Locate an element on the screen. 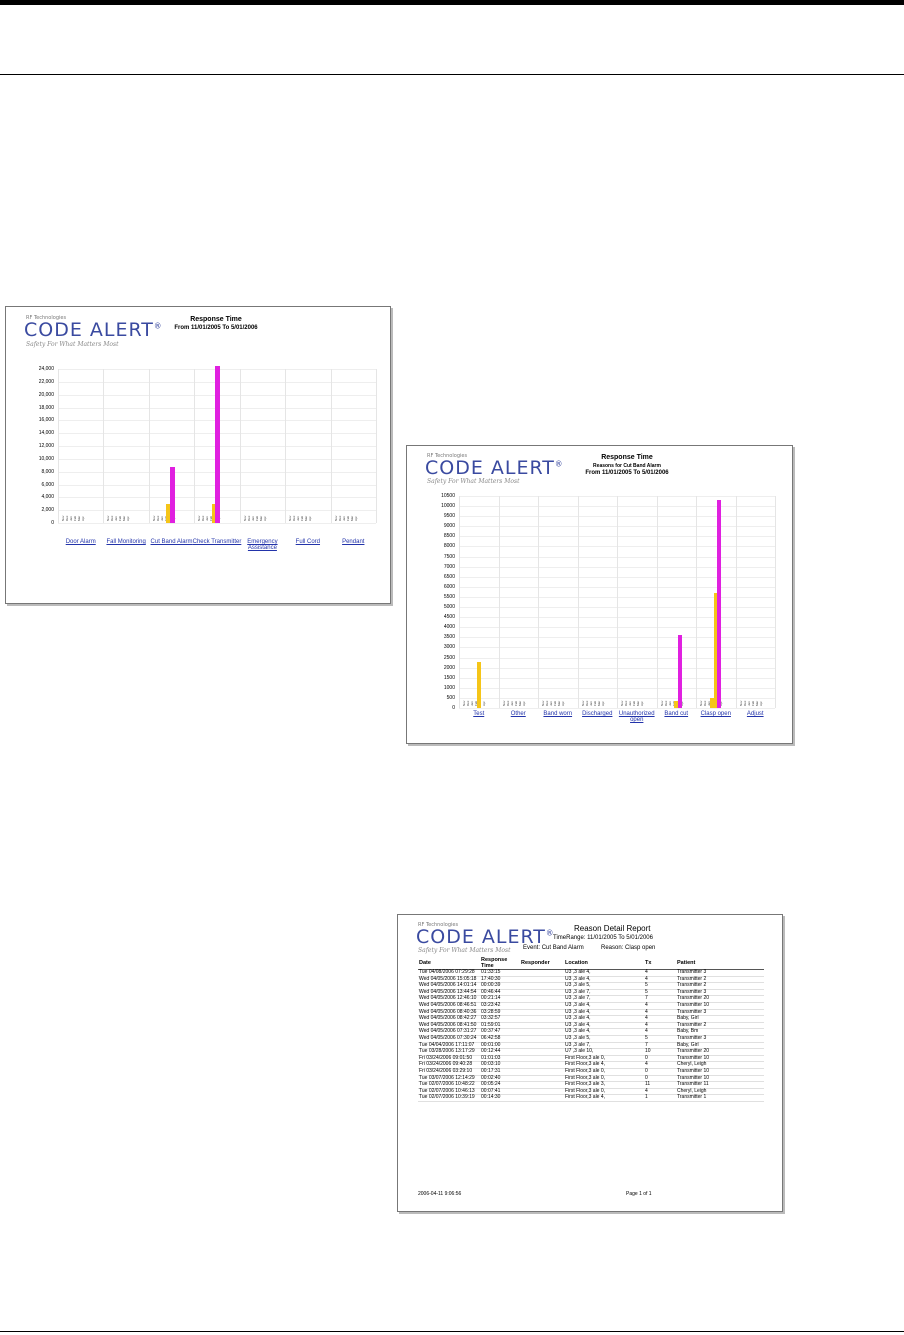 The height and width of the screenshot is (1335, 904). table-cell: 00:05:24 is located at coordinates (500, 1085).